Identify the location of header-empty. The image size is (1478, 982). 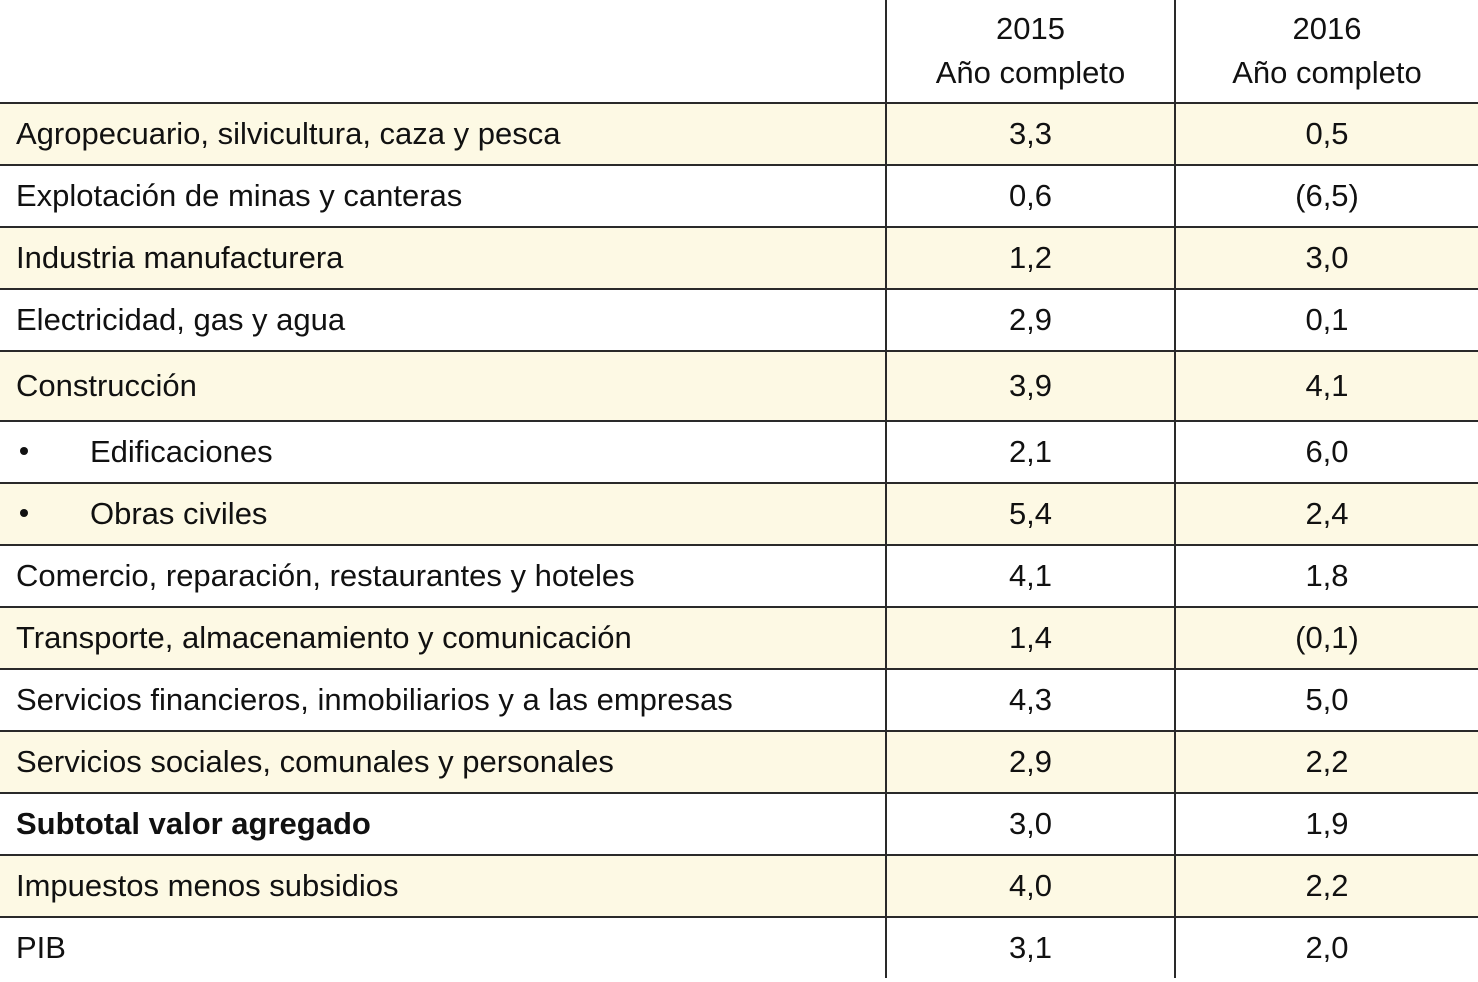
(443, 52).